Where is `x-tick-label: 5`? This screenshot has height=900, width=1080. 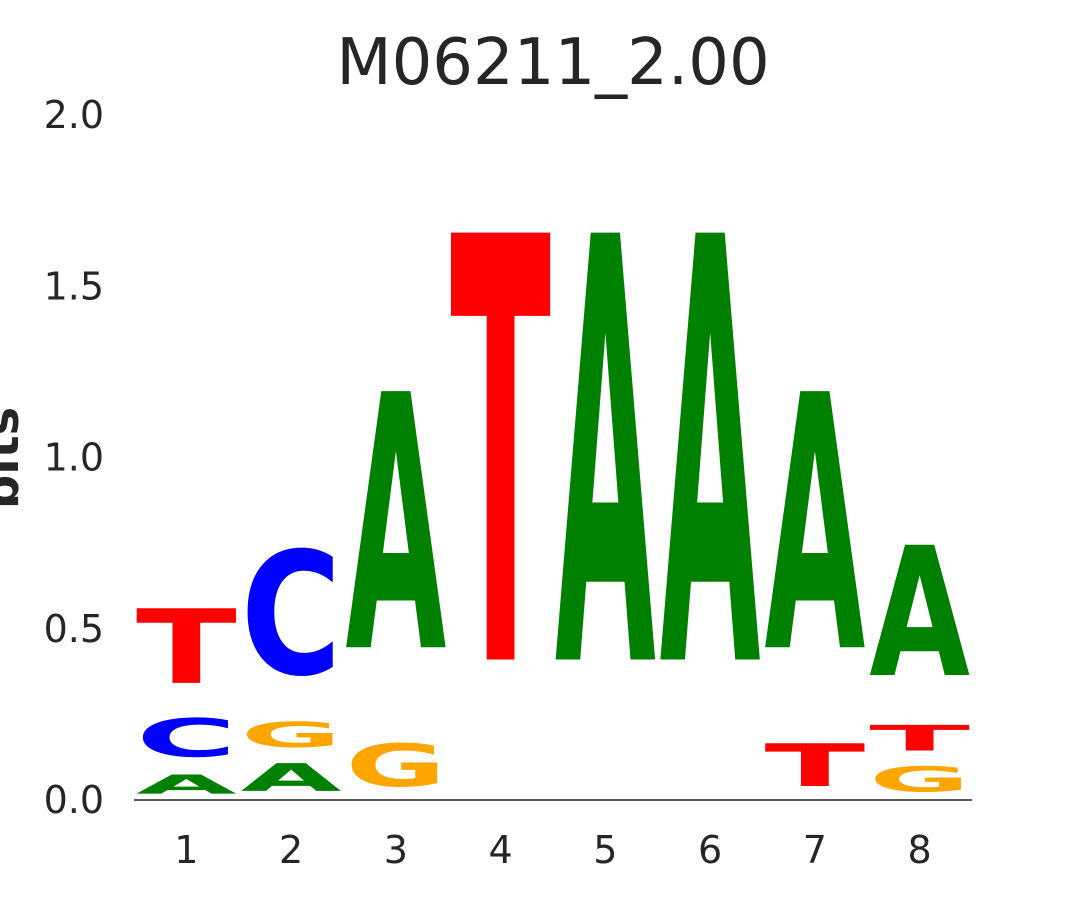
x-tick-label: 5 is located at coordinates (605, 850).